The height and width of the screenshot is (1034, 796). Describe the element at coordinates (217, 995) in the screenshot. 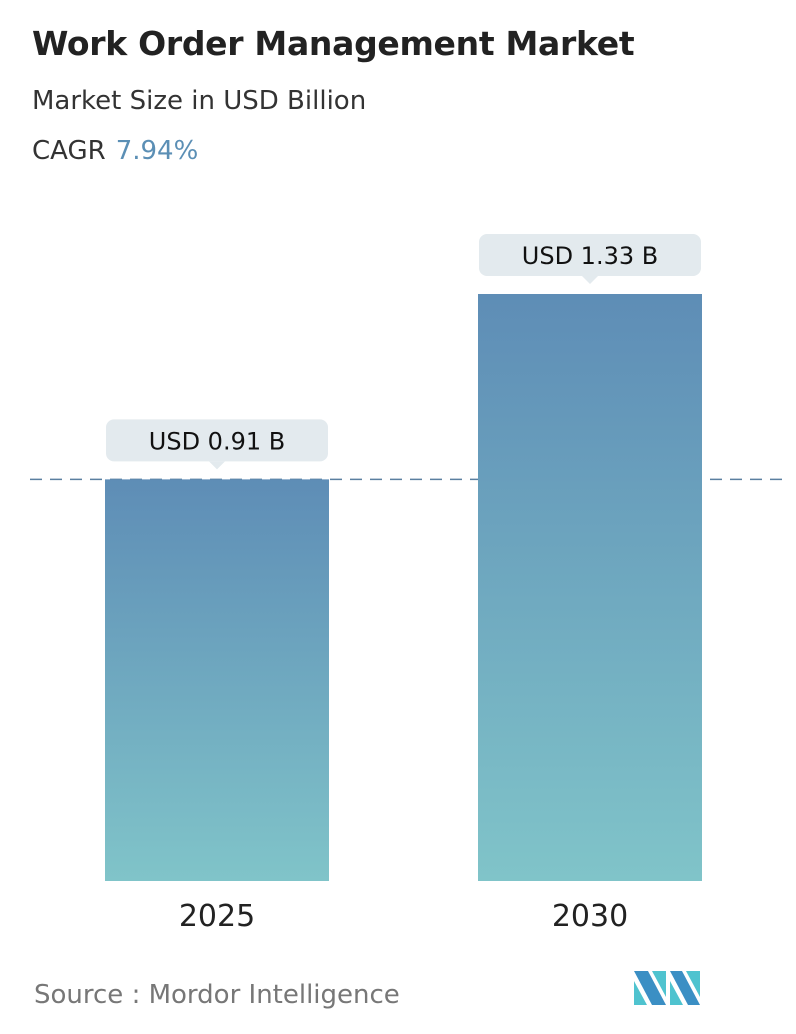

I see `source-text: Source : Mordor Intelligence` at that location.